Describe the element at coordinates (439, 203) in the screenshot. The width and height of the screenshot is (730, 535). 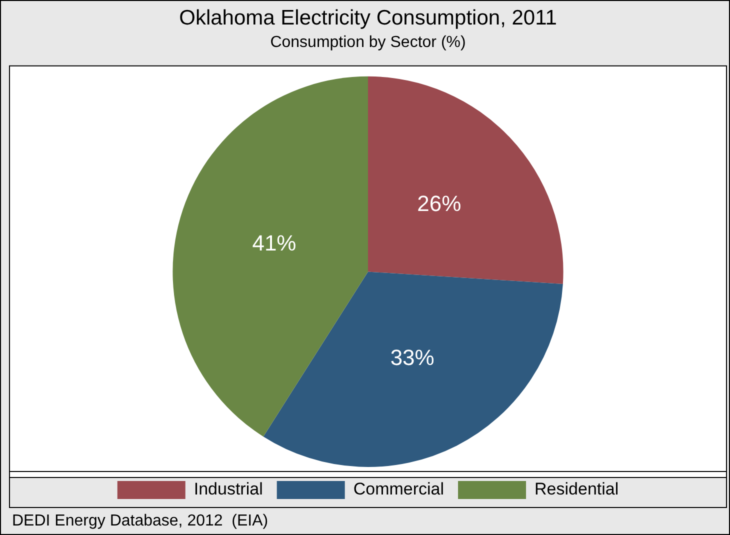
I see `data-label: 26%` at that location.